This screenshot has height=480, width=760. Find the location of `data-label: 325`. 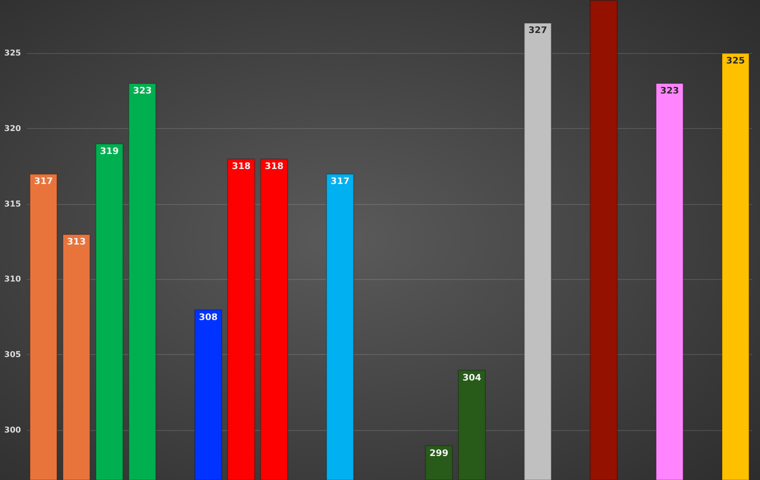

data-label: 325 is located at coordinates (735, 61).